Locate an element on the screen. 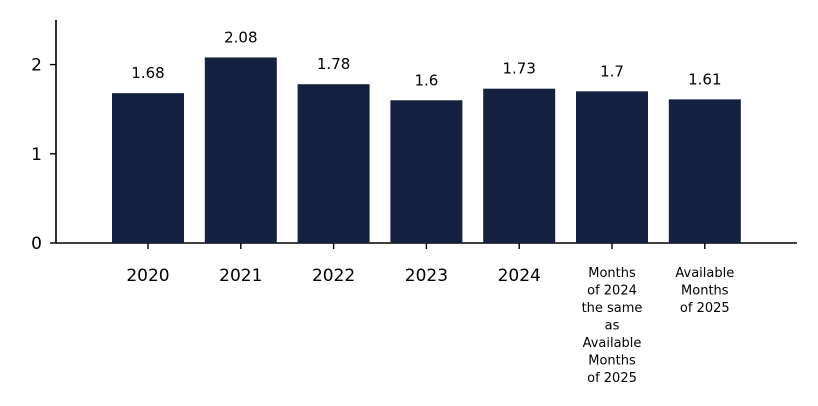 This screenshot has height=406, width=818. y-tick-label: 2 is located at coordinates (36, 66).